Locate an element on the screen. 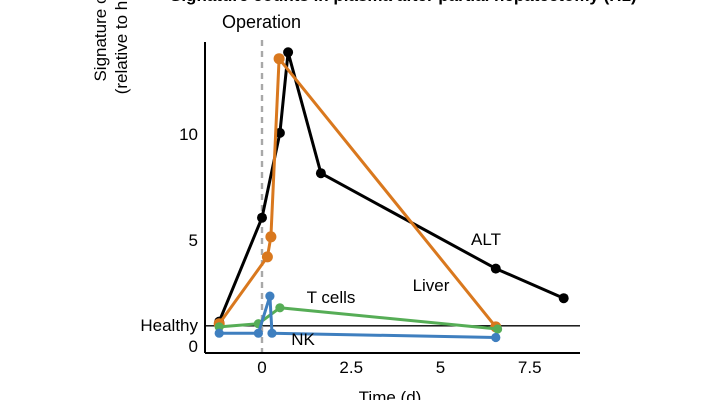  x-axis-title: Time (d) is located at coordinates (390, 394).